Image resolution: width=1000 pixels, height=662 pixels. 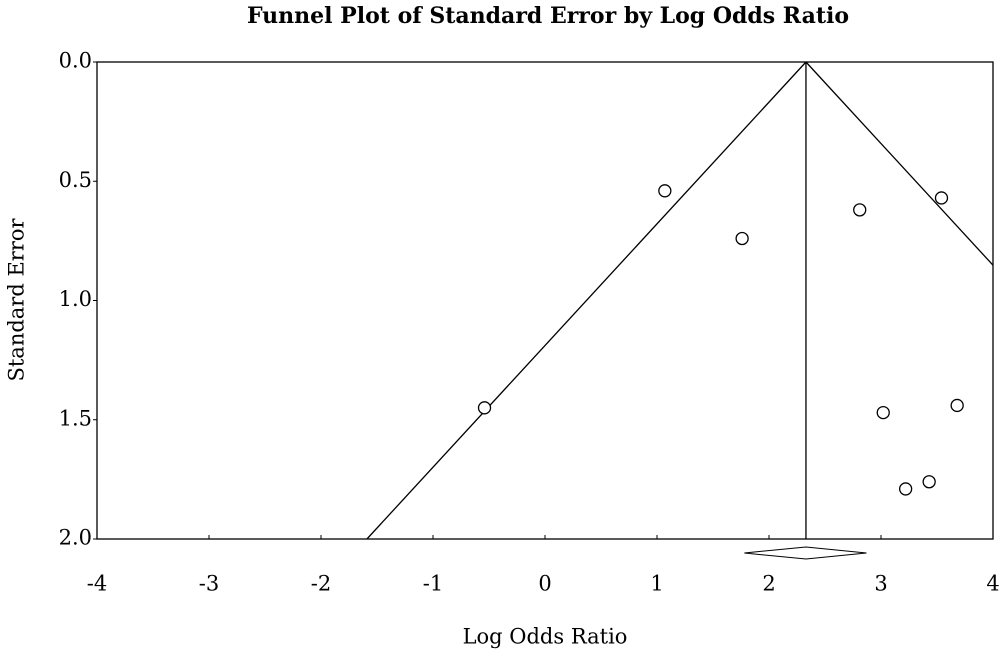 I want to click on y-tick-label: 0.5, so click(x=75, y=180).